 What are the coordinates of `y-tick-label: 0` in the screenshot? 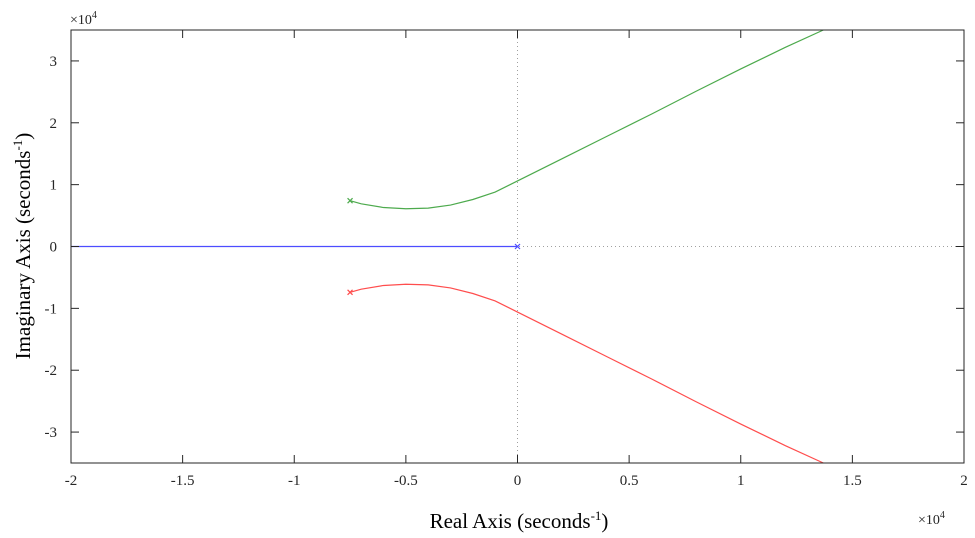 It's located at (54, 248).